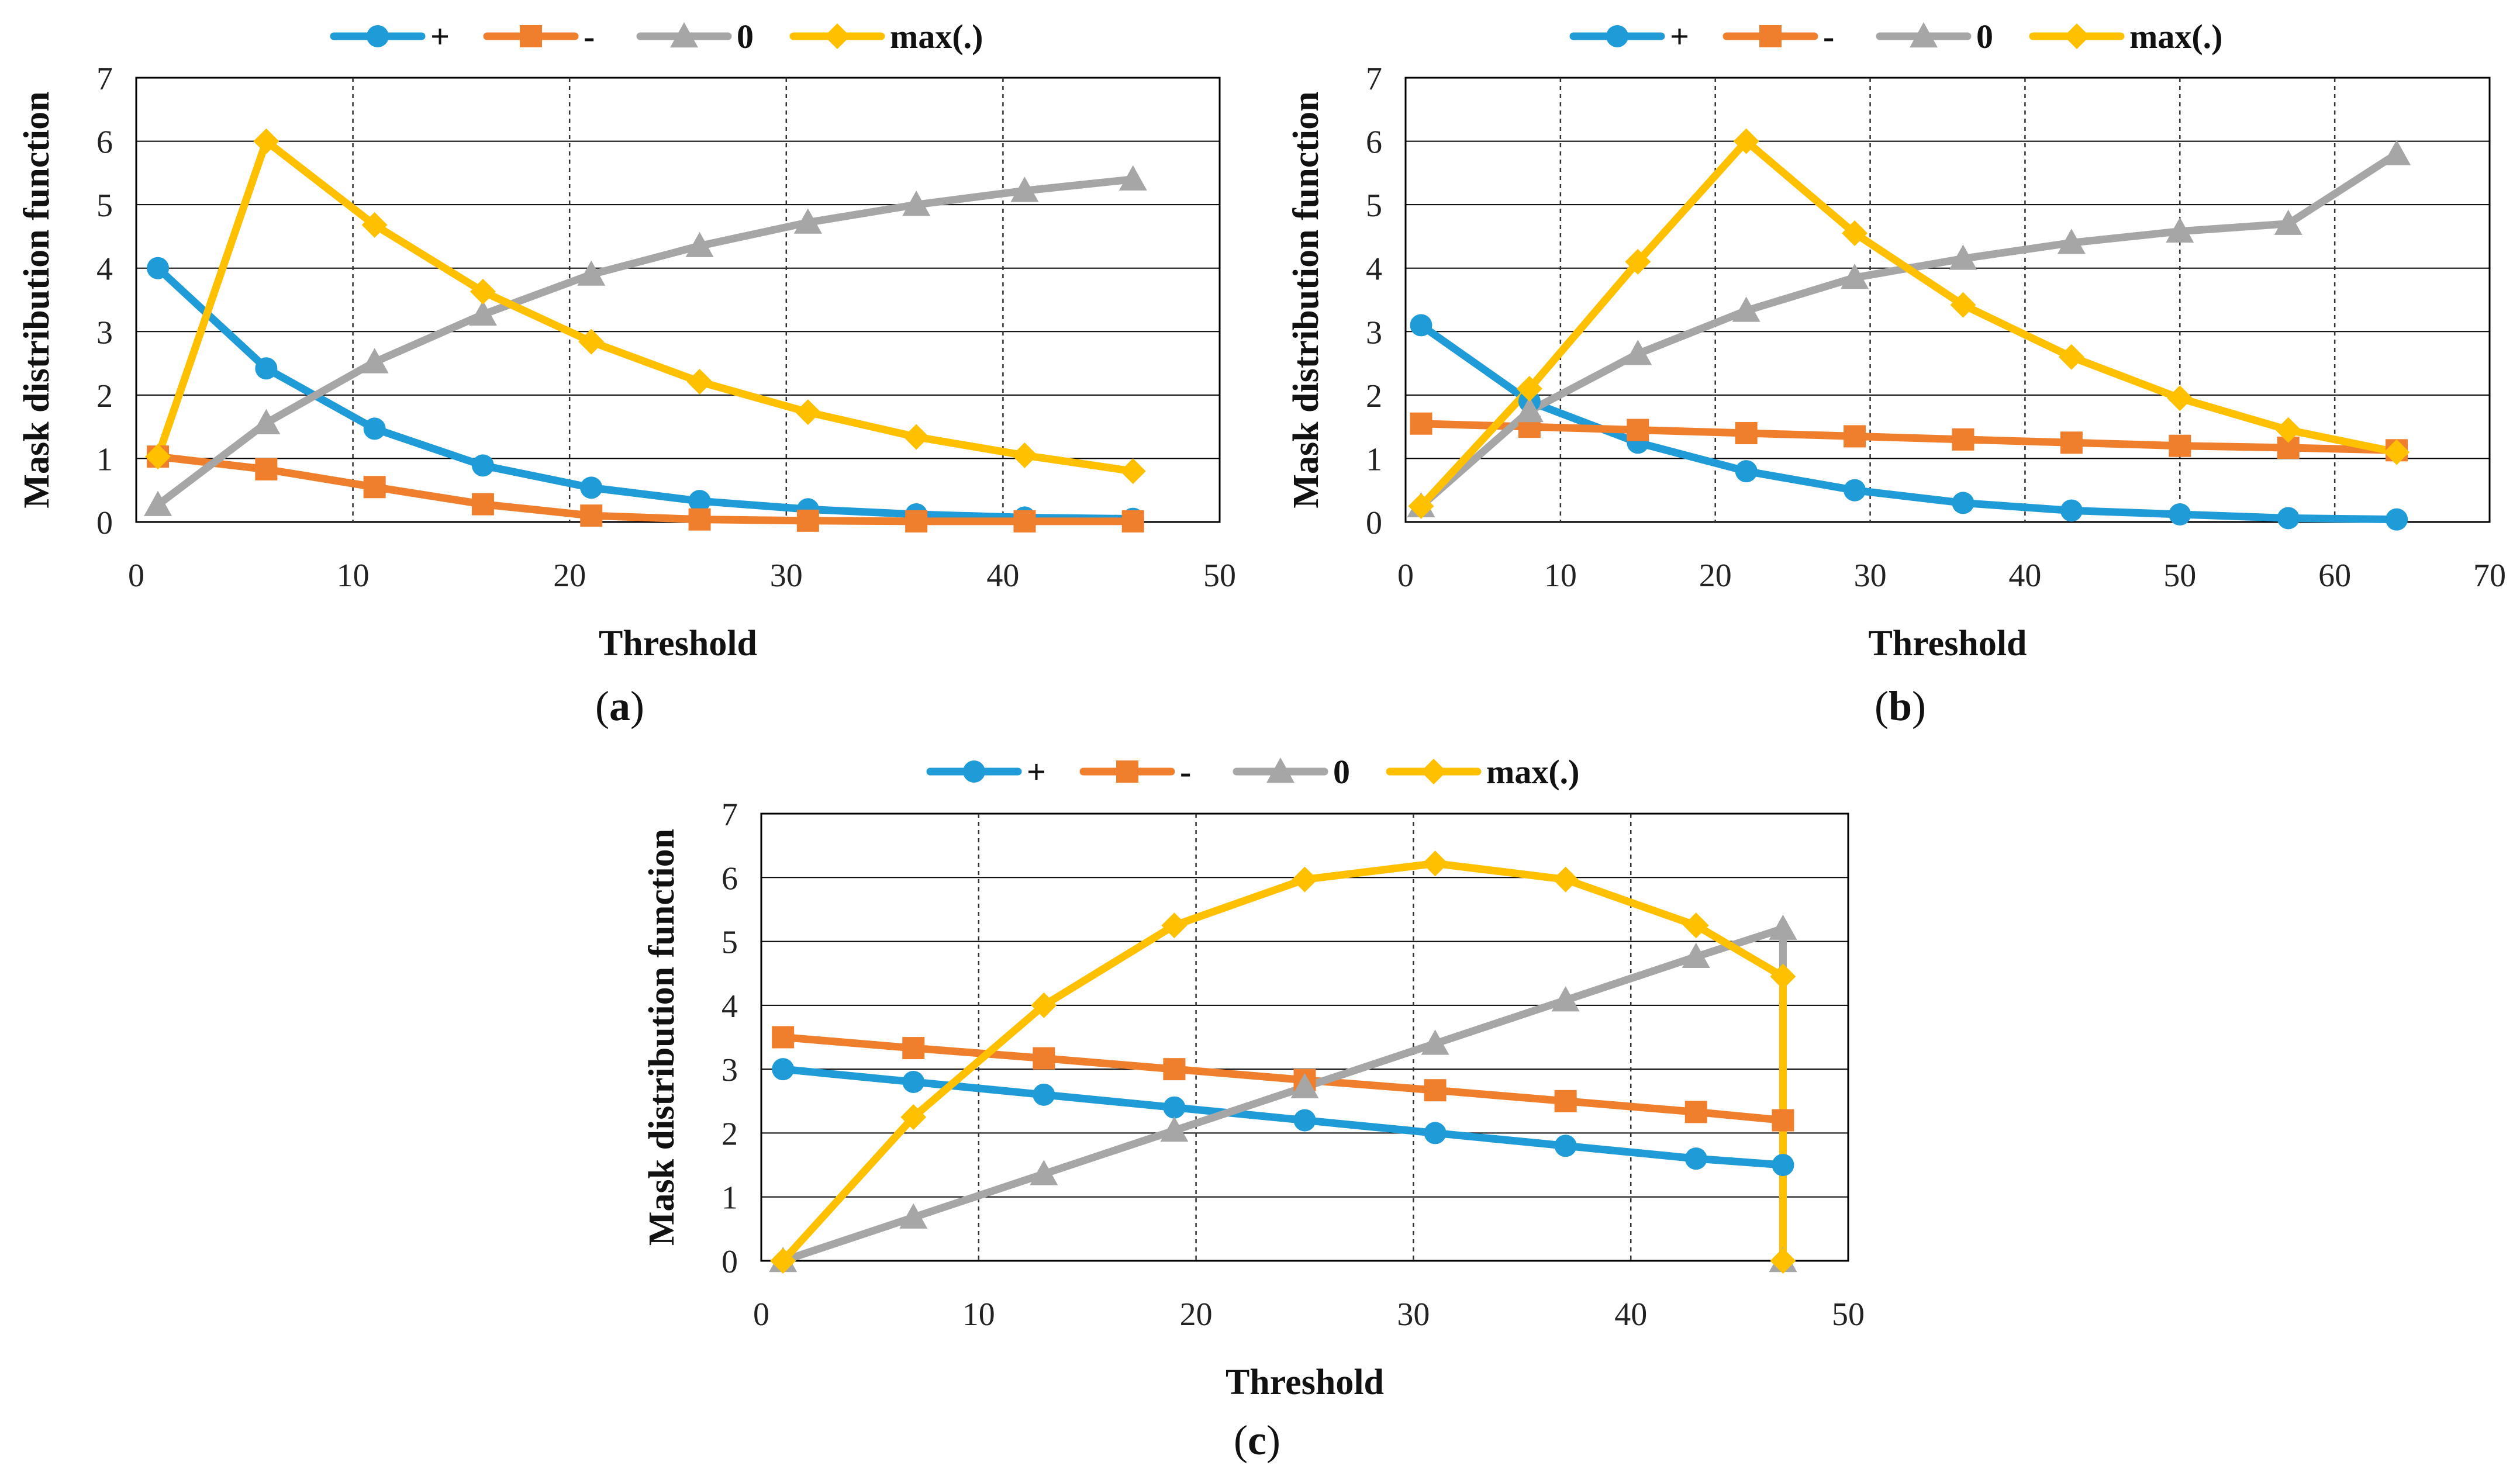 Image resolution: width=2520 pixels, height=1480 pixels. I want to click on series-line-max, so click(1909, 323).